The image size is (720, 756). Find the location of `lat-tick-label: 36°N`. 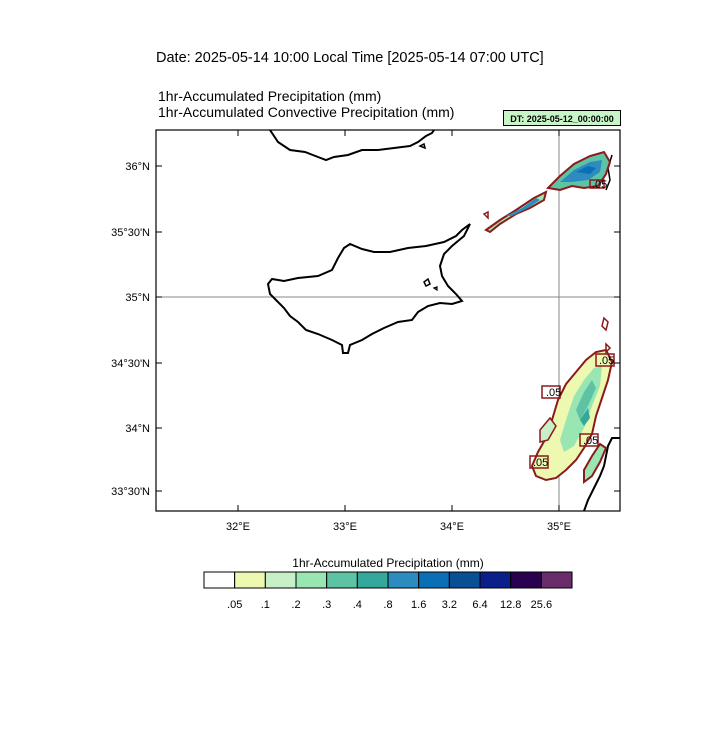

lat-tick-label: 36°N is located at coordinates (137, 167).